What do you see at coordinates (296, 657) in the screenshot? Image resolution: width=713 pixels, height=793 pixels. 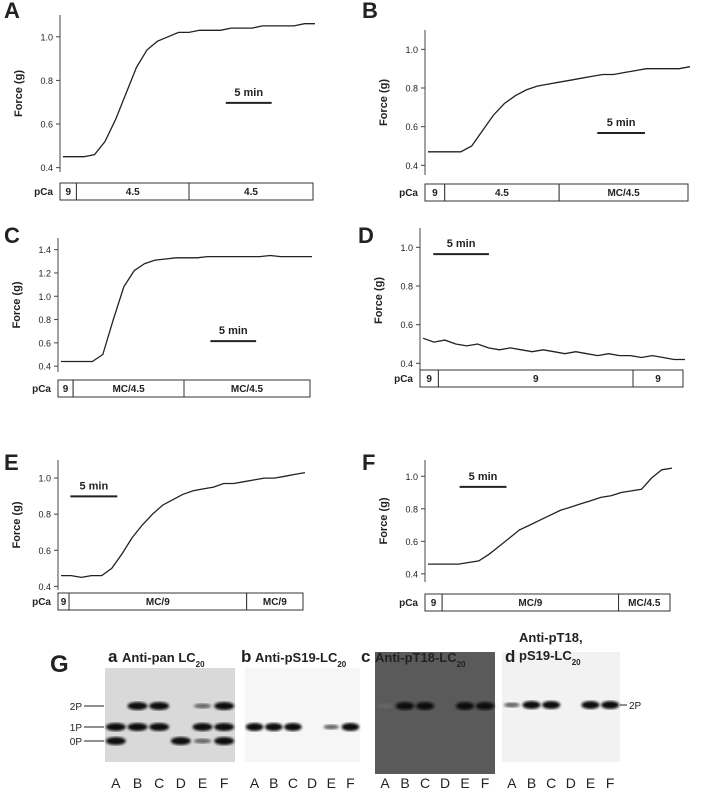 I see `blot-title-text: Anti-pS19-LC` at bounding box center [296, 657].